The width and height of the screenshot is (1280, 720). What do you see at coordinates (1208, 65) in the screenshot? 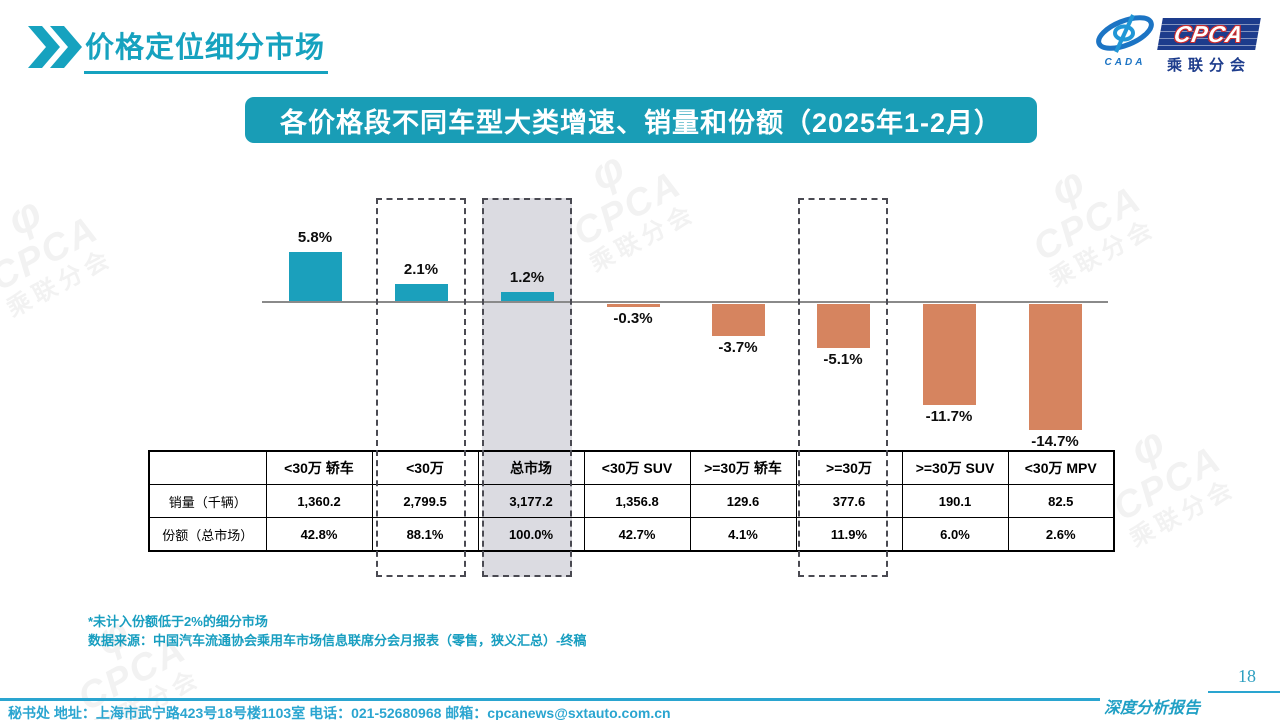
I see `cpca-subtitle: 乘联分会` at bounding box center [1208, 65].